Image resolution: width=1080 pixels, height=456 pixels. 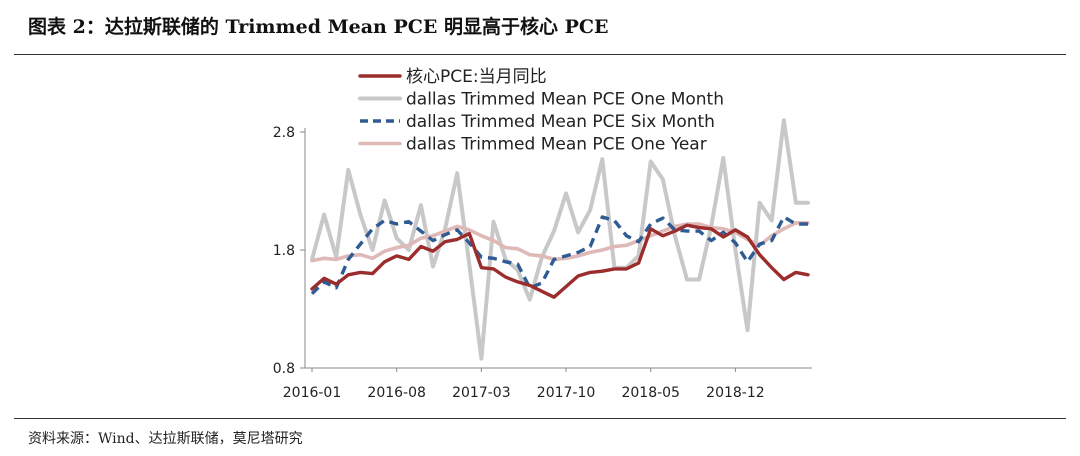 I want to click on y-tick-label: 1.8, so click(x=284, y=251).